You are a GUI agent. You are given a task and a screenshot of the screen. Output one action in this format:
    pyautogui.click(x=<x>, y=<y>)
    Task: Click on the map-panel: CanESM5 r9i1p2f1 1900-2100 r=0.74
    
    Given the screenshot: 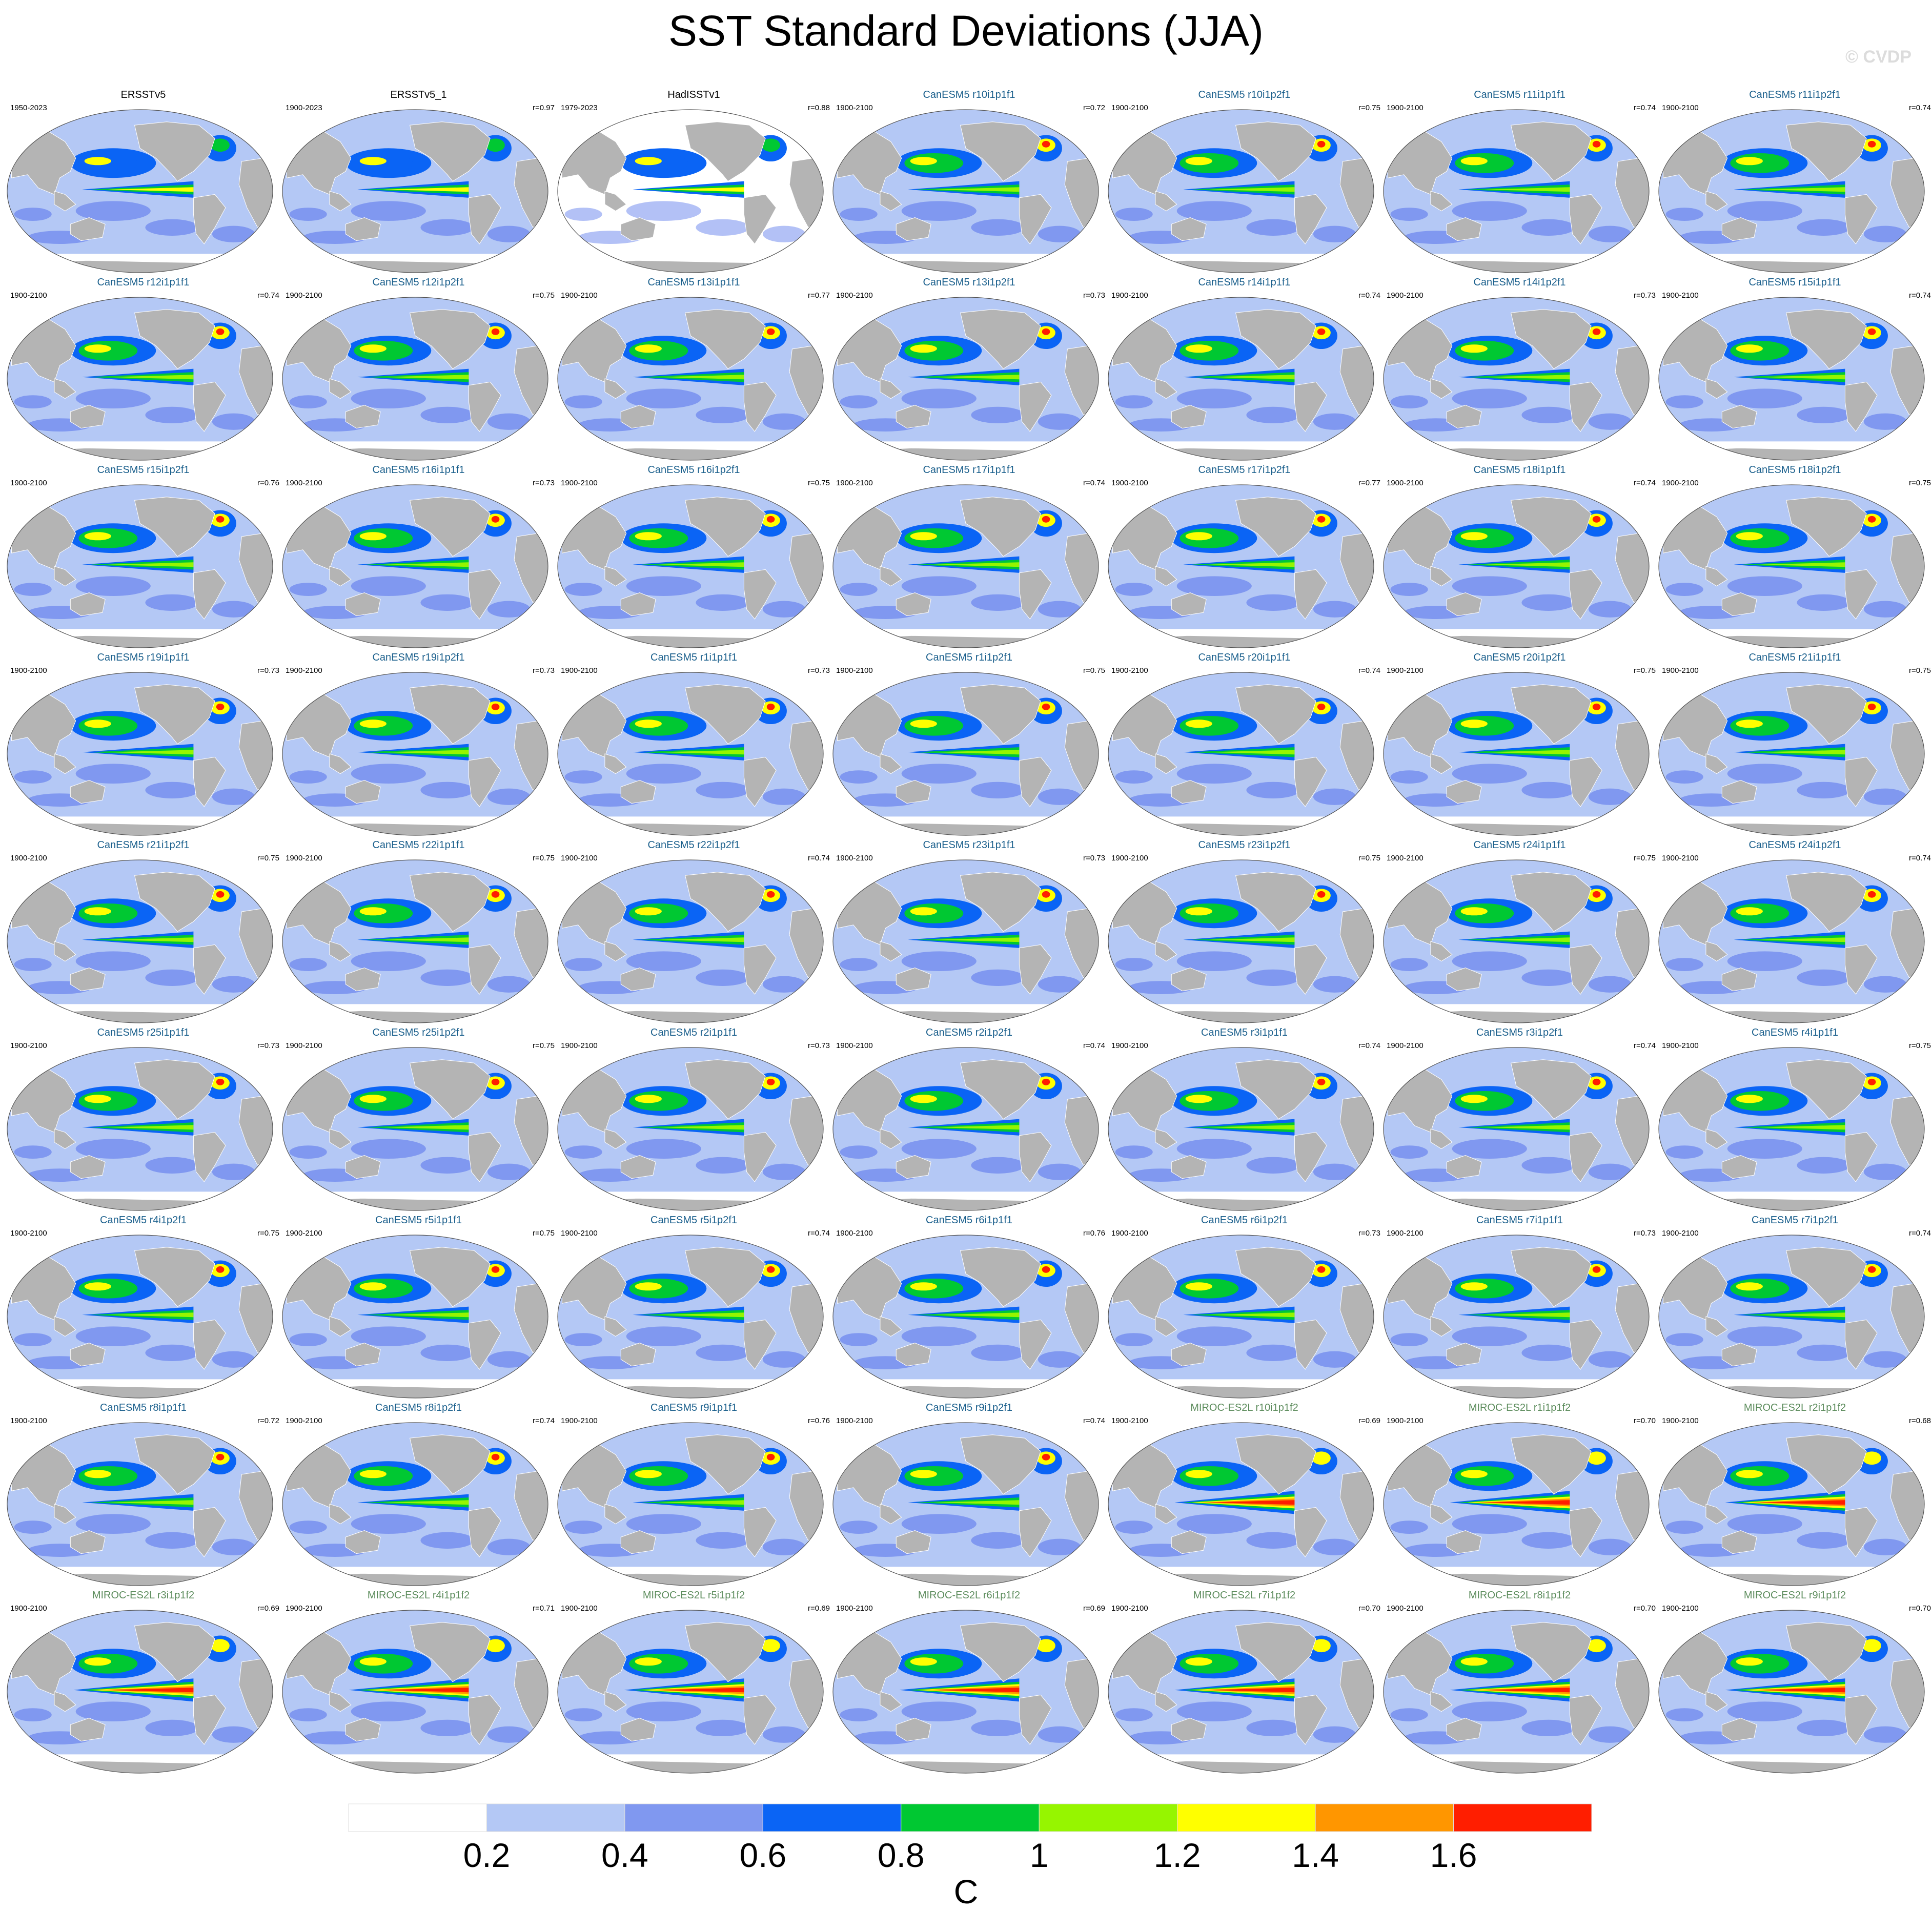 What is the action you would take?
    pyautogui.click(x=969, y=1497)
    